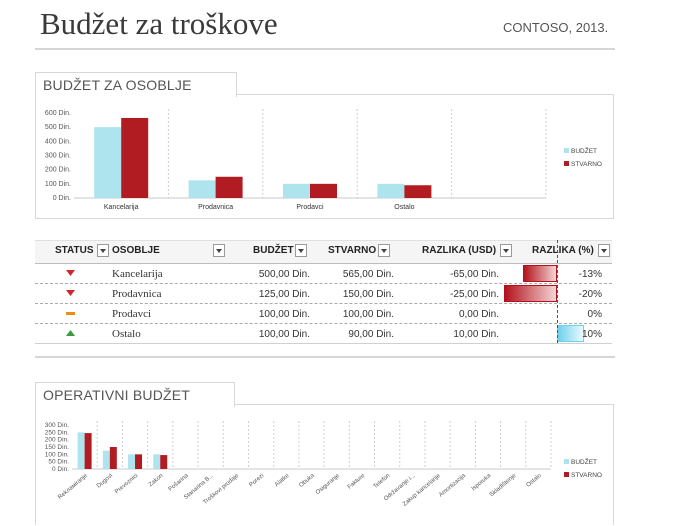  Describe the element at coordinates (137, 294) in the screenshot. I see `staff-name: Prodavnica` at that location.